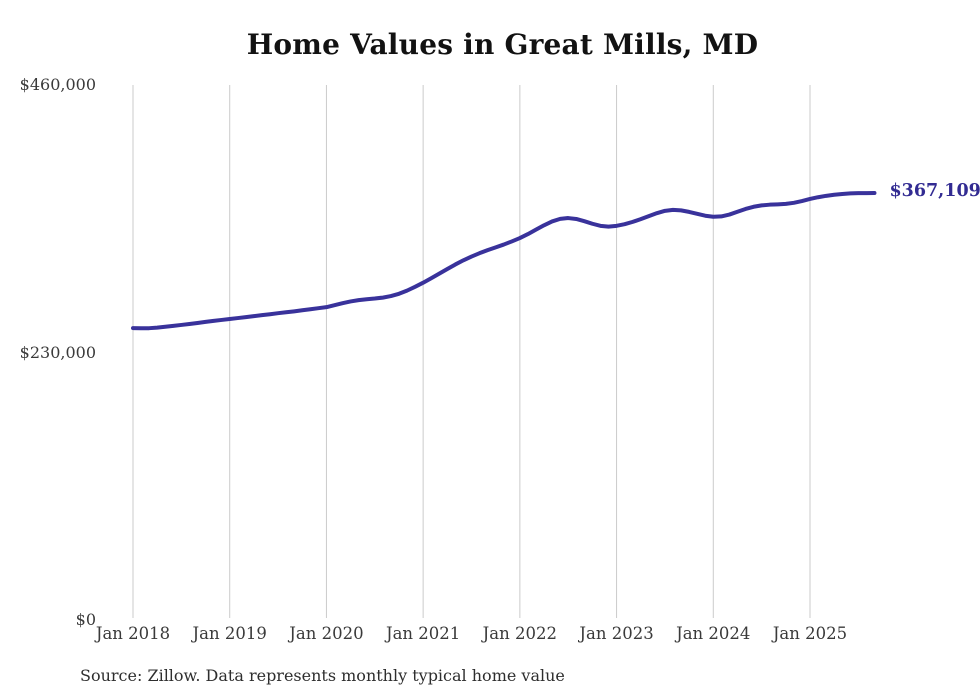 This screenshot has height=699, width=980. I want to click on x-axis-tick-jan-2020: Jan 2020, so click(326, 633).